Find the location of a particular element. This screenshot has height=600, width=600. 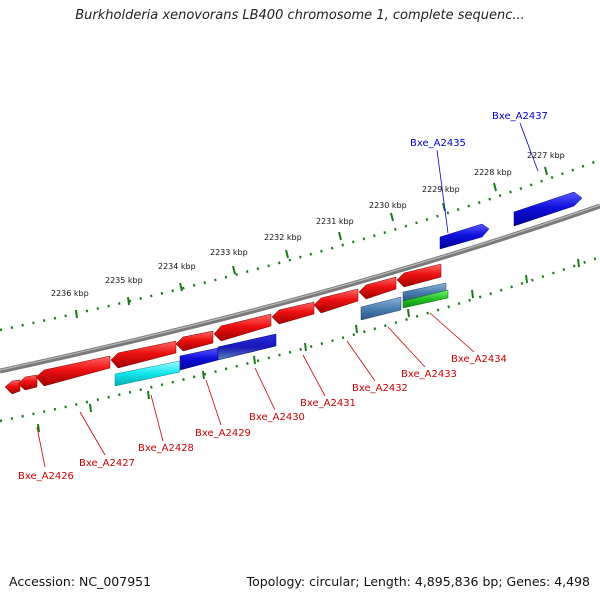

gene-feature-Bxe_A2430 is located at coordinates (242, 327).